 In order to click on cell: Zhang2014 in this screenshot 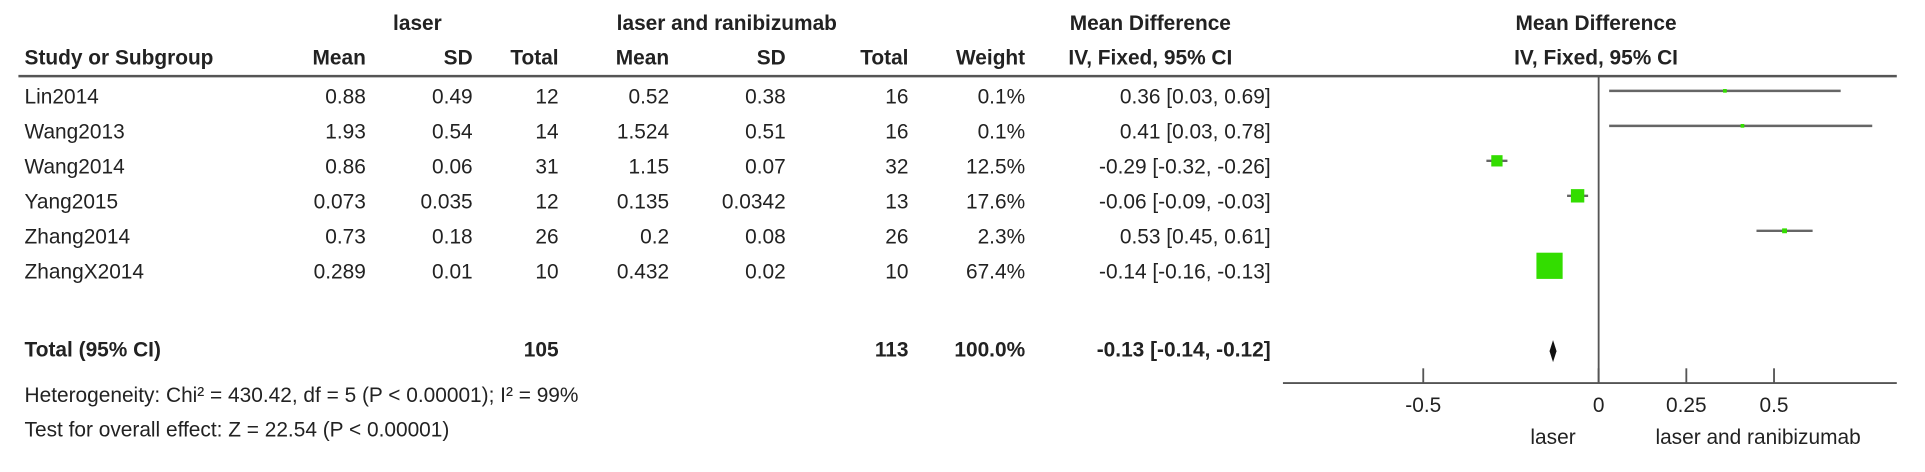, I will do `click(78, 237)`.